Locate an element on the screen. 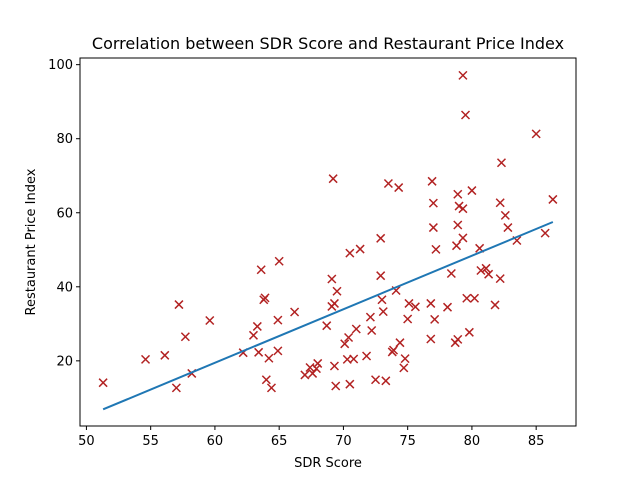 Image resolution: width=640 pixels, height=480 pixels. y-axis-ticks: 20 40 60 80 100 is located at coordinates (64, 213).